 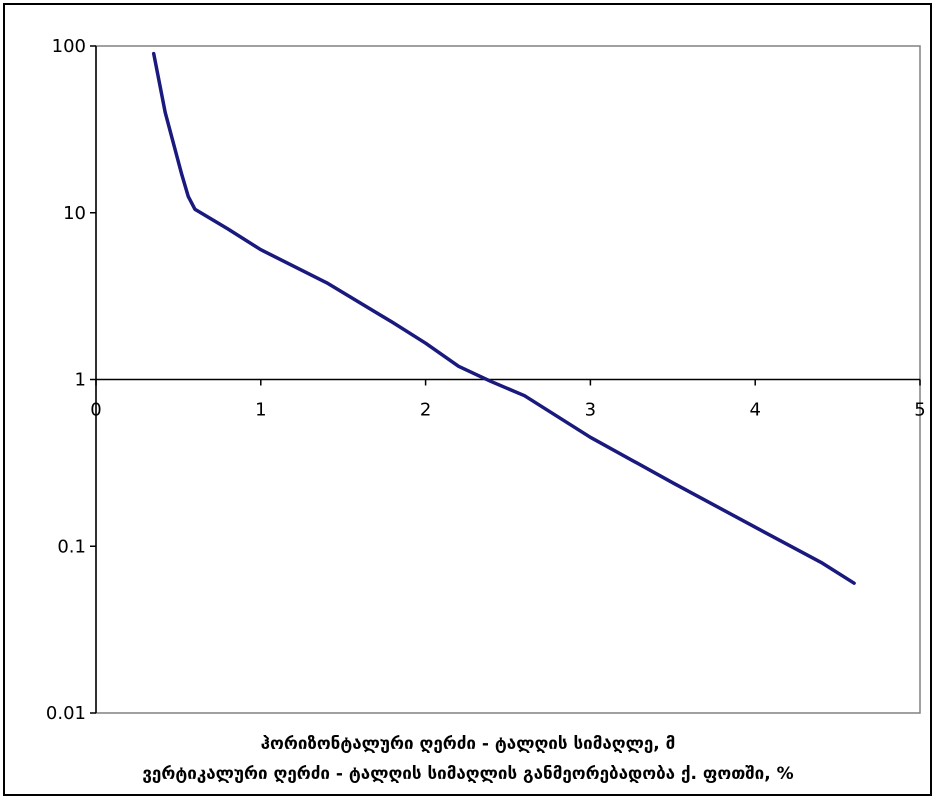 I want to click on x-tick-label: 3, so click(x=590, y=410).